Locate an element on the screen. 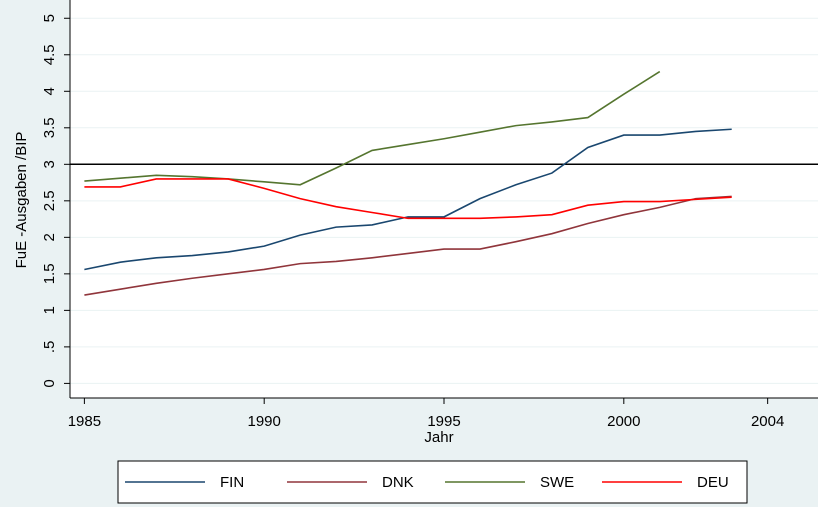 The image size is (818, 507). legend-label: SWE is located at coordinates (557, 482).